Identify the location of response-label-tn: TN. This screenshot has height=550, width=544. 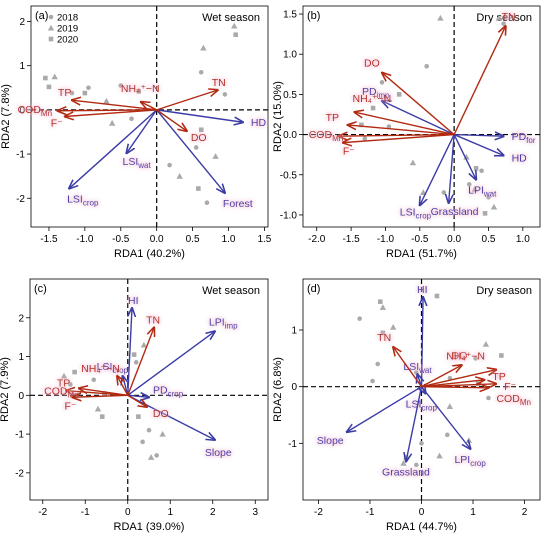
(384, 338).